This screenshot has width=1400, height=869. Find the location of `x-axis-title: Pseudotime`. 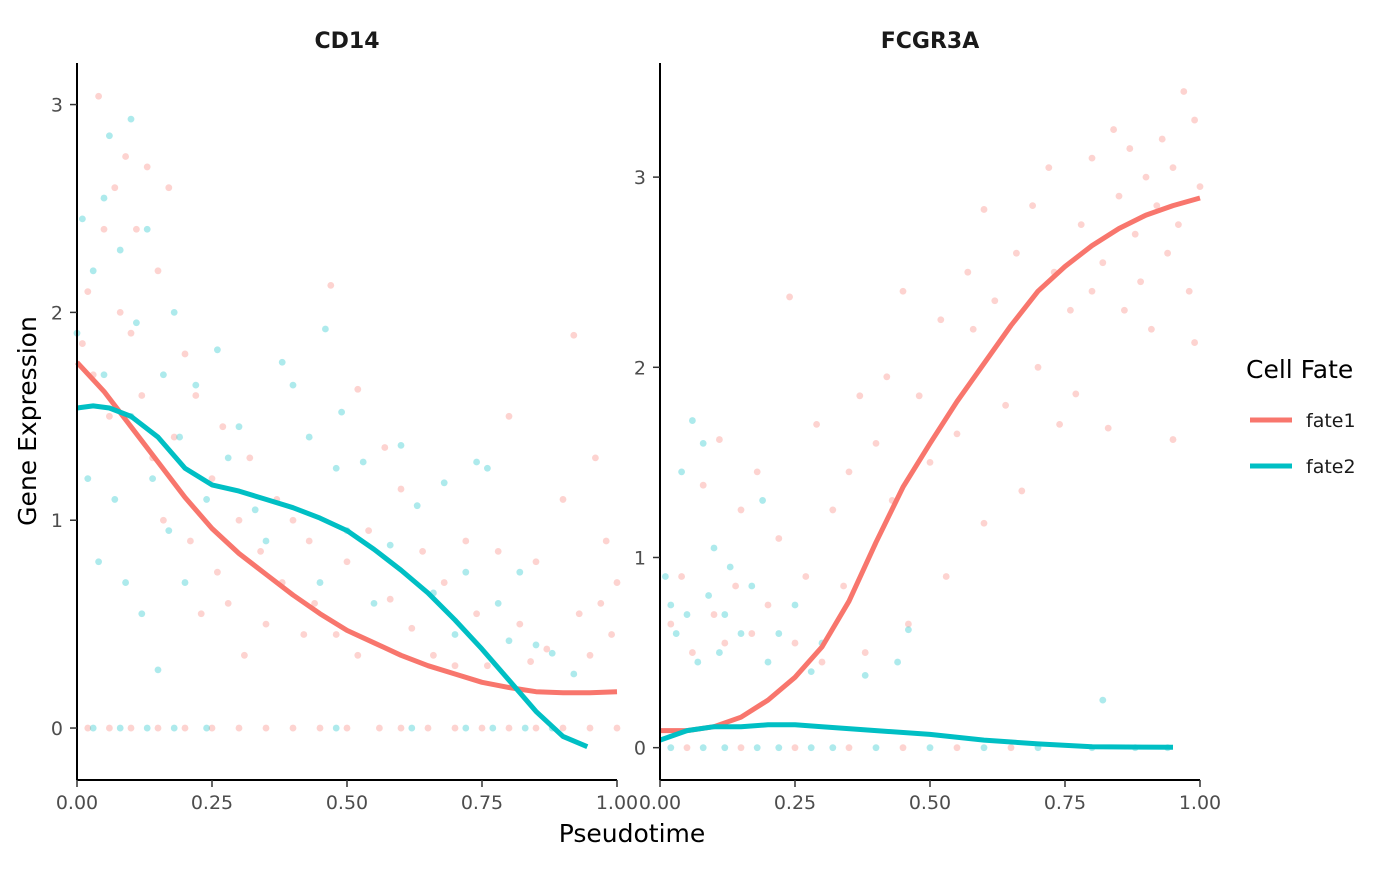

x-axis-title: Pseudotime is located at coordinates (632, 833).